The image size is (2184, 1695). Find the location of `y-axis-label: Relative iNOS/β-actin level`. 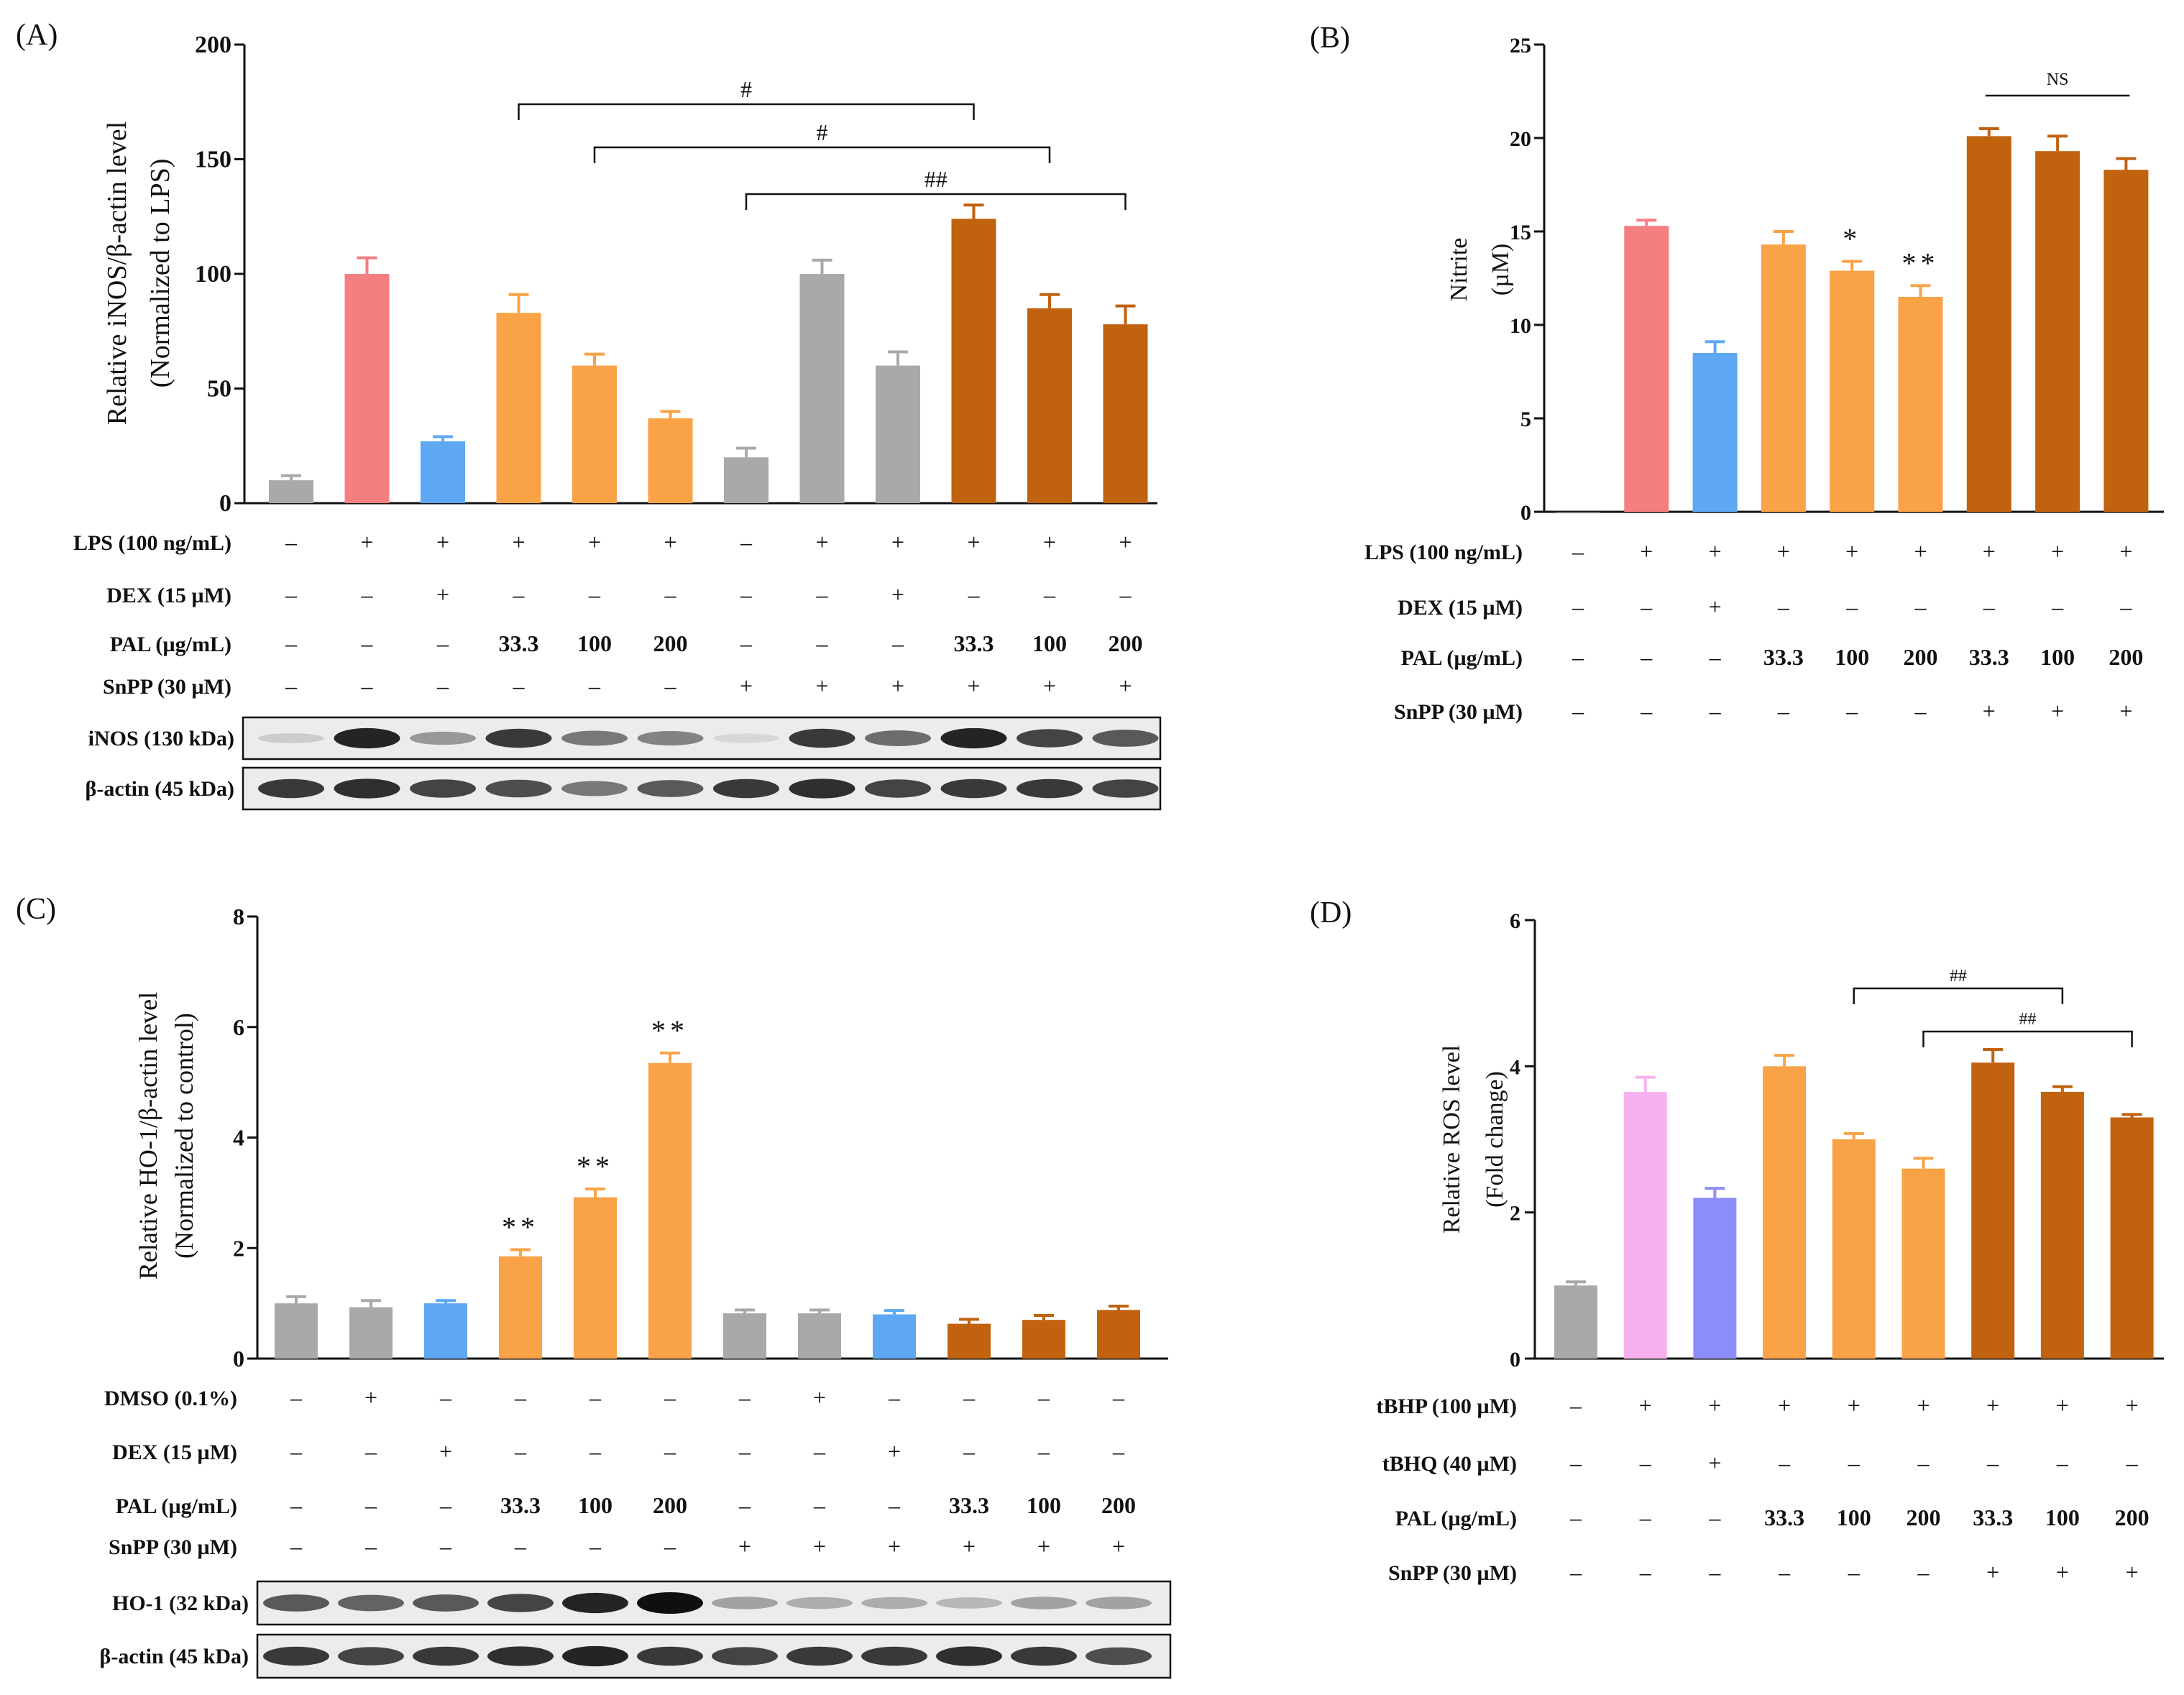

y-axis-label: Relative iNOS/β-actin level is located at coordinates (117, 273).